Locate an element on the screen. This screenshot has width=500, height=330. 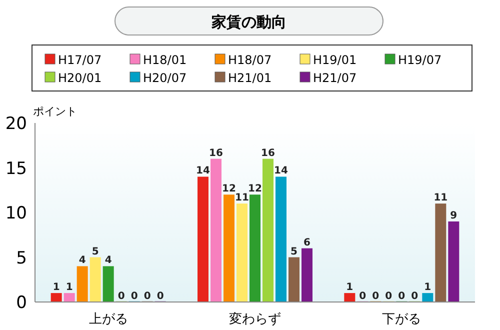
y-tick-label: 0 is located at coordinates (21, 303).